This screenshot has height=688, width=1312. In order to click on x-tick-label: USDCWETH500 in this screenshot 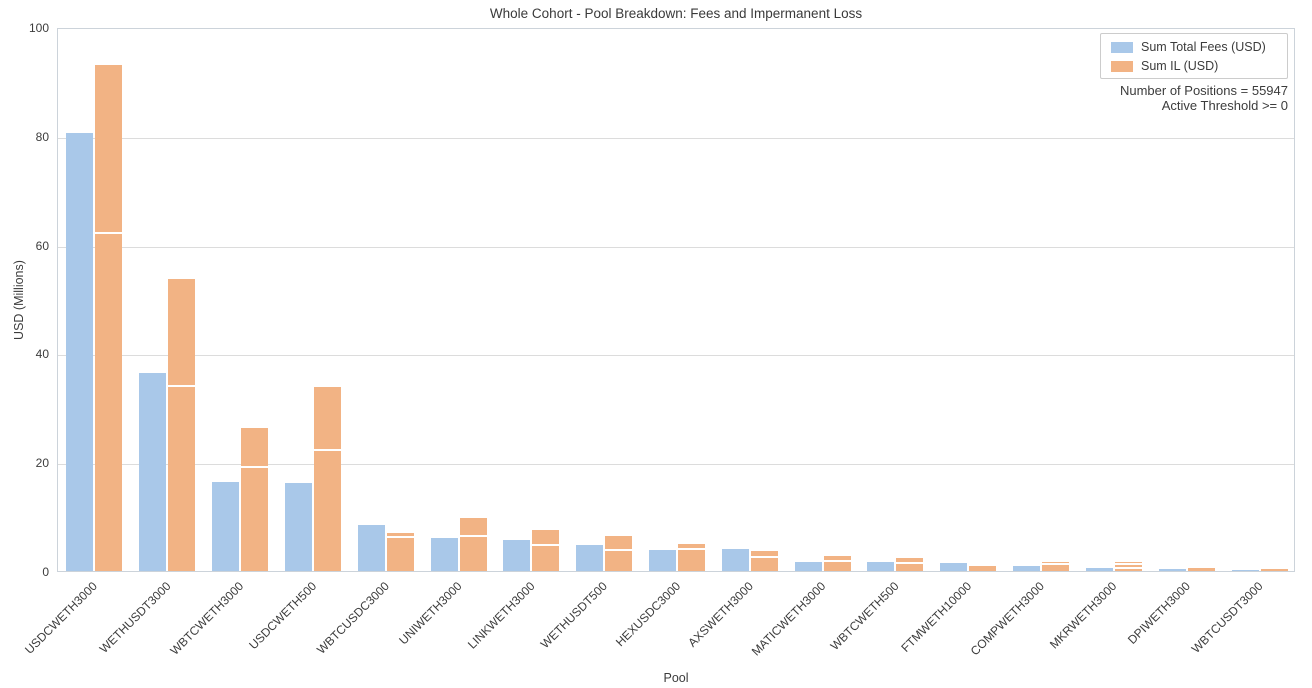, I will do `click(282, 616)`.